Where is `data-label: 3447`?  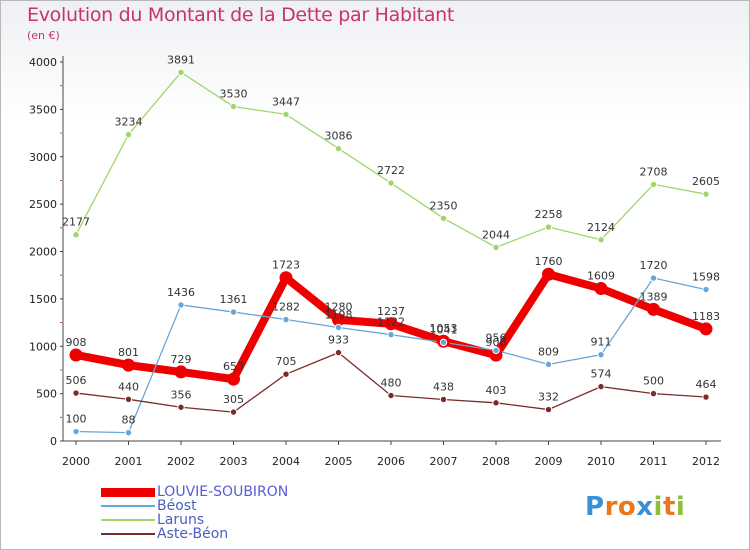 data-label: 3447 is located at coordinates (286, 101).